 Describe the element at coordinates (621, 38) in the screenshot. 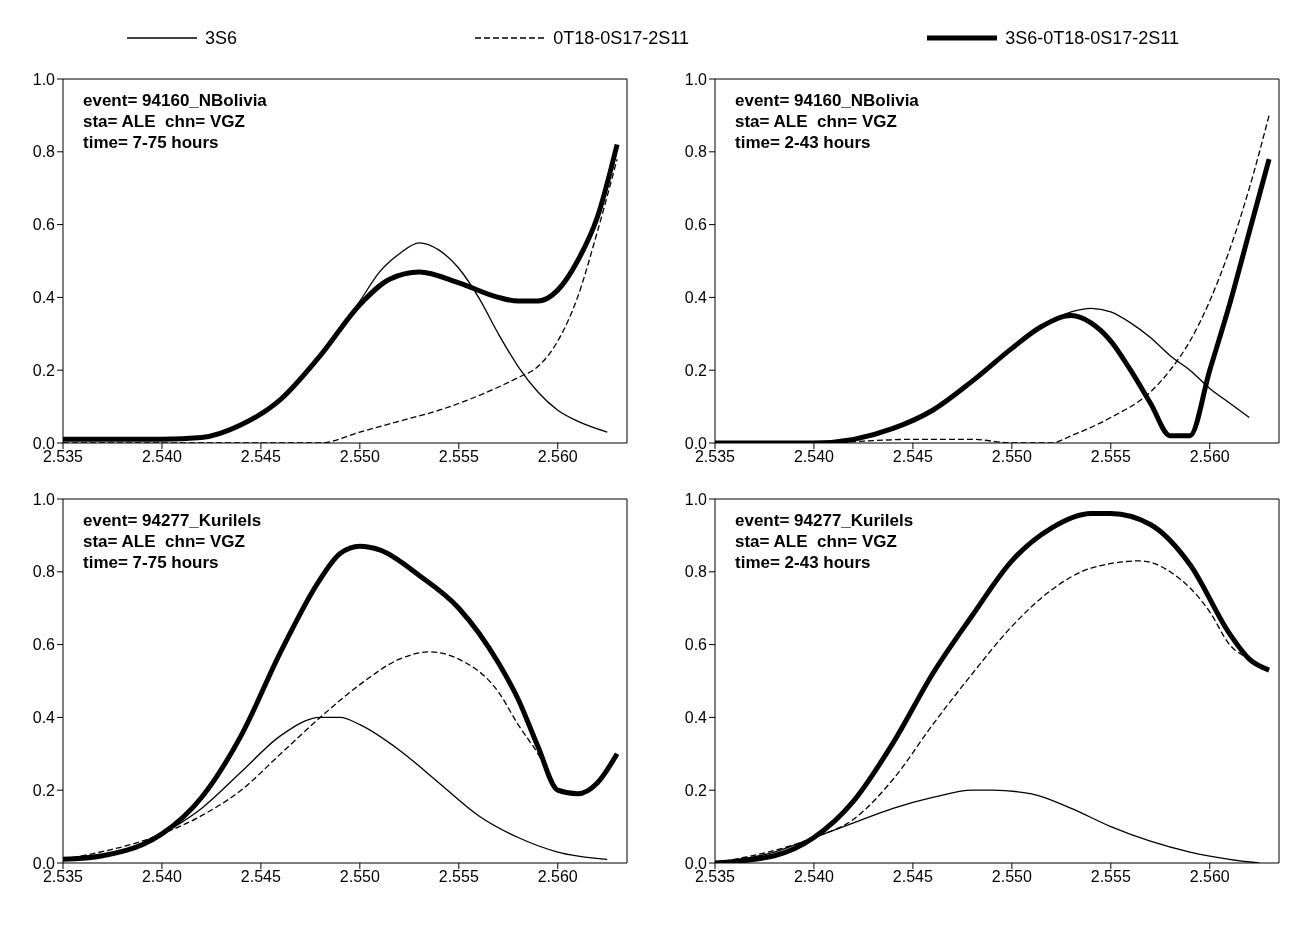

I see `legend-label: 0T18-0S17-2S11` at that location.